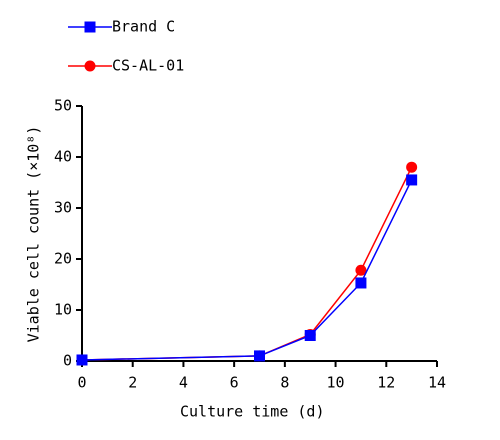 The image size is (500, 440). What do you see at coordinates (67, 361) in the screenshot?
I see `y-tick-label: 0` at bounding box center [67, 361].